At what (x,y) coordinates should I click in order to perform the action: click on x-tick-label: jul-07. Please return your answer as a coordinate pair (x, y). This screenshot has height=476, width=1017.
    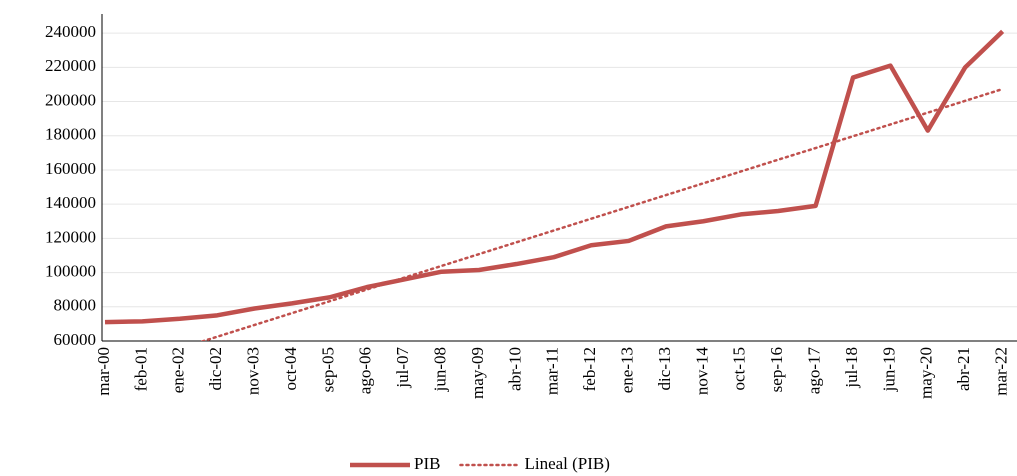
    Looking at the image, I should click on (402, 368).